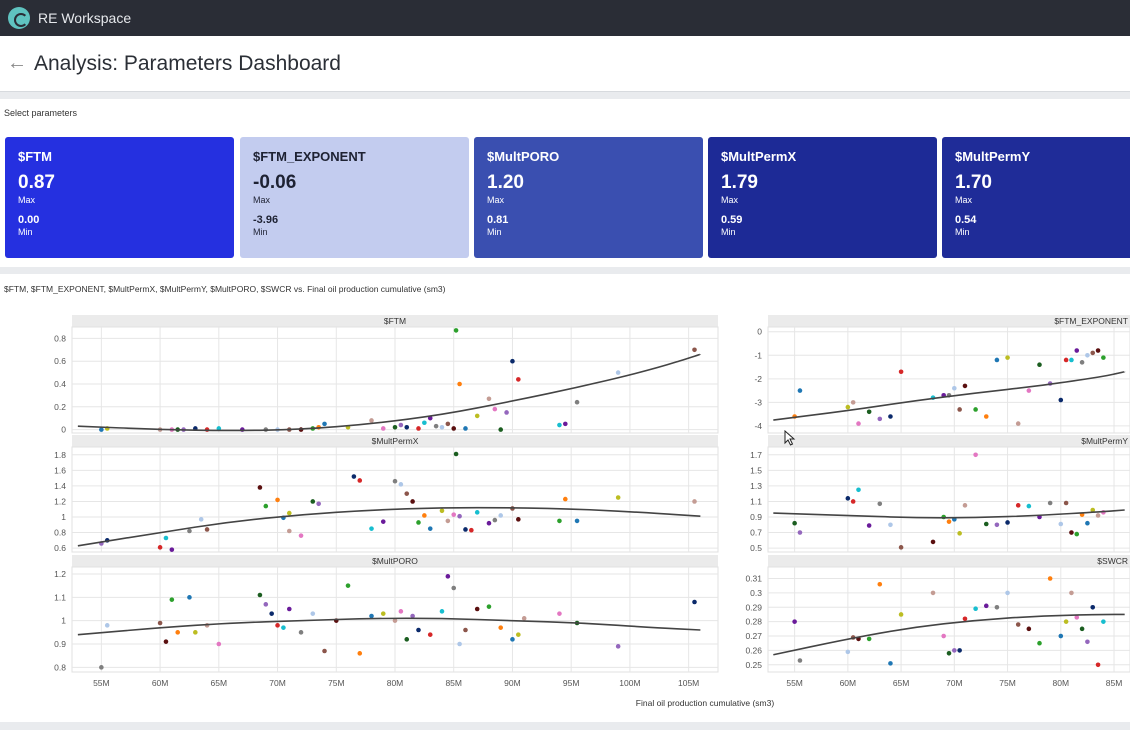 This screenshot has height=730, width=1130. What do you see at coordinates (354, 197) in the screenshot?
I see `param-card: $FTM_EXPONENT -0.06 Max -3.96 Min` at bounding box center [354, 197].